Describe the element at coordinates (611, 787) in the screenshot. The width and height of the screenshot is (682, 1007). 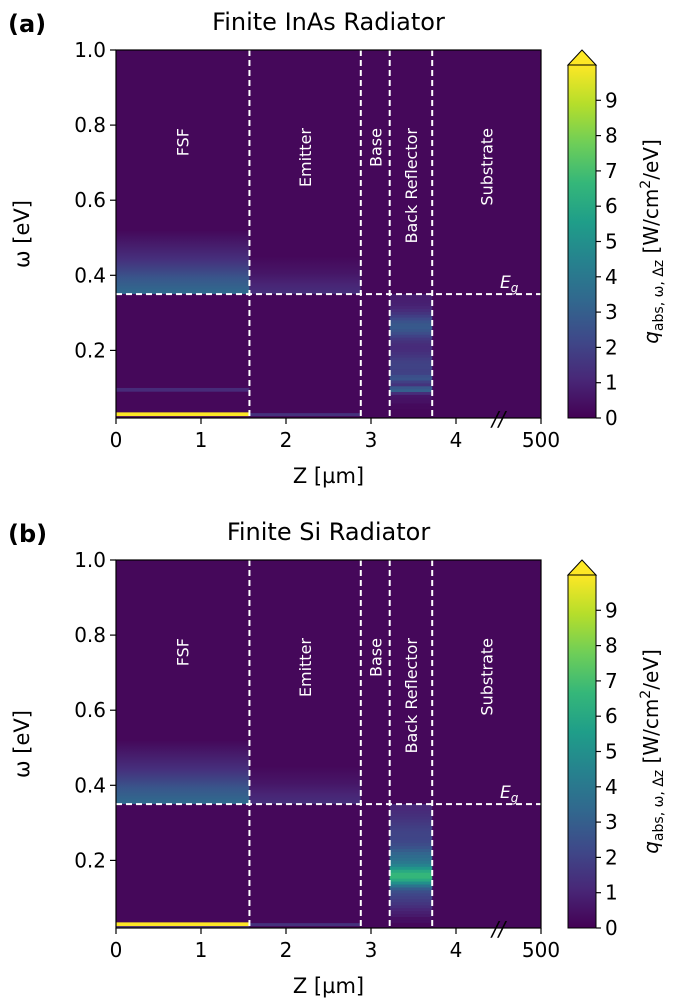
I see `colorbar-tick-label: 4` at that location.